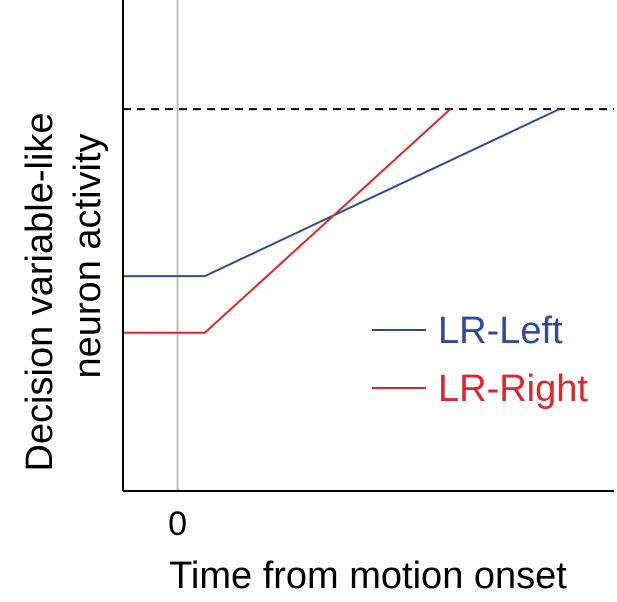  I want to click on y-axis-label-line-2: neuron activity, so click(88, 255).